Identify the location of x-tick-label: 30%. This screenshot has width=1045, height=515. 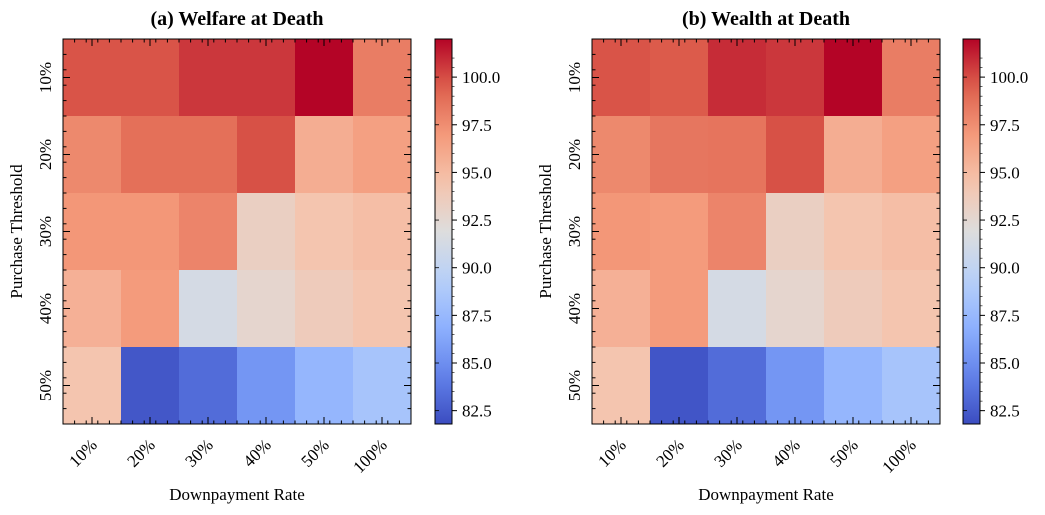
(198, 452).